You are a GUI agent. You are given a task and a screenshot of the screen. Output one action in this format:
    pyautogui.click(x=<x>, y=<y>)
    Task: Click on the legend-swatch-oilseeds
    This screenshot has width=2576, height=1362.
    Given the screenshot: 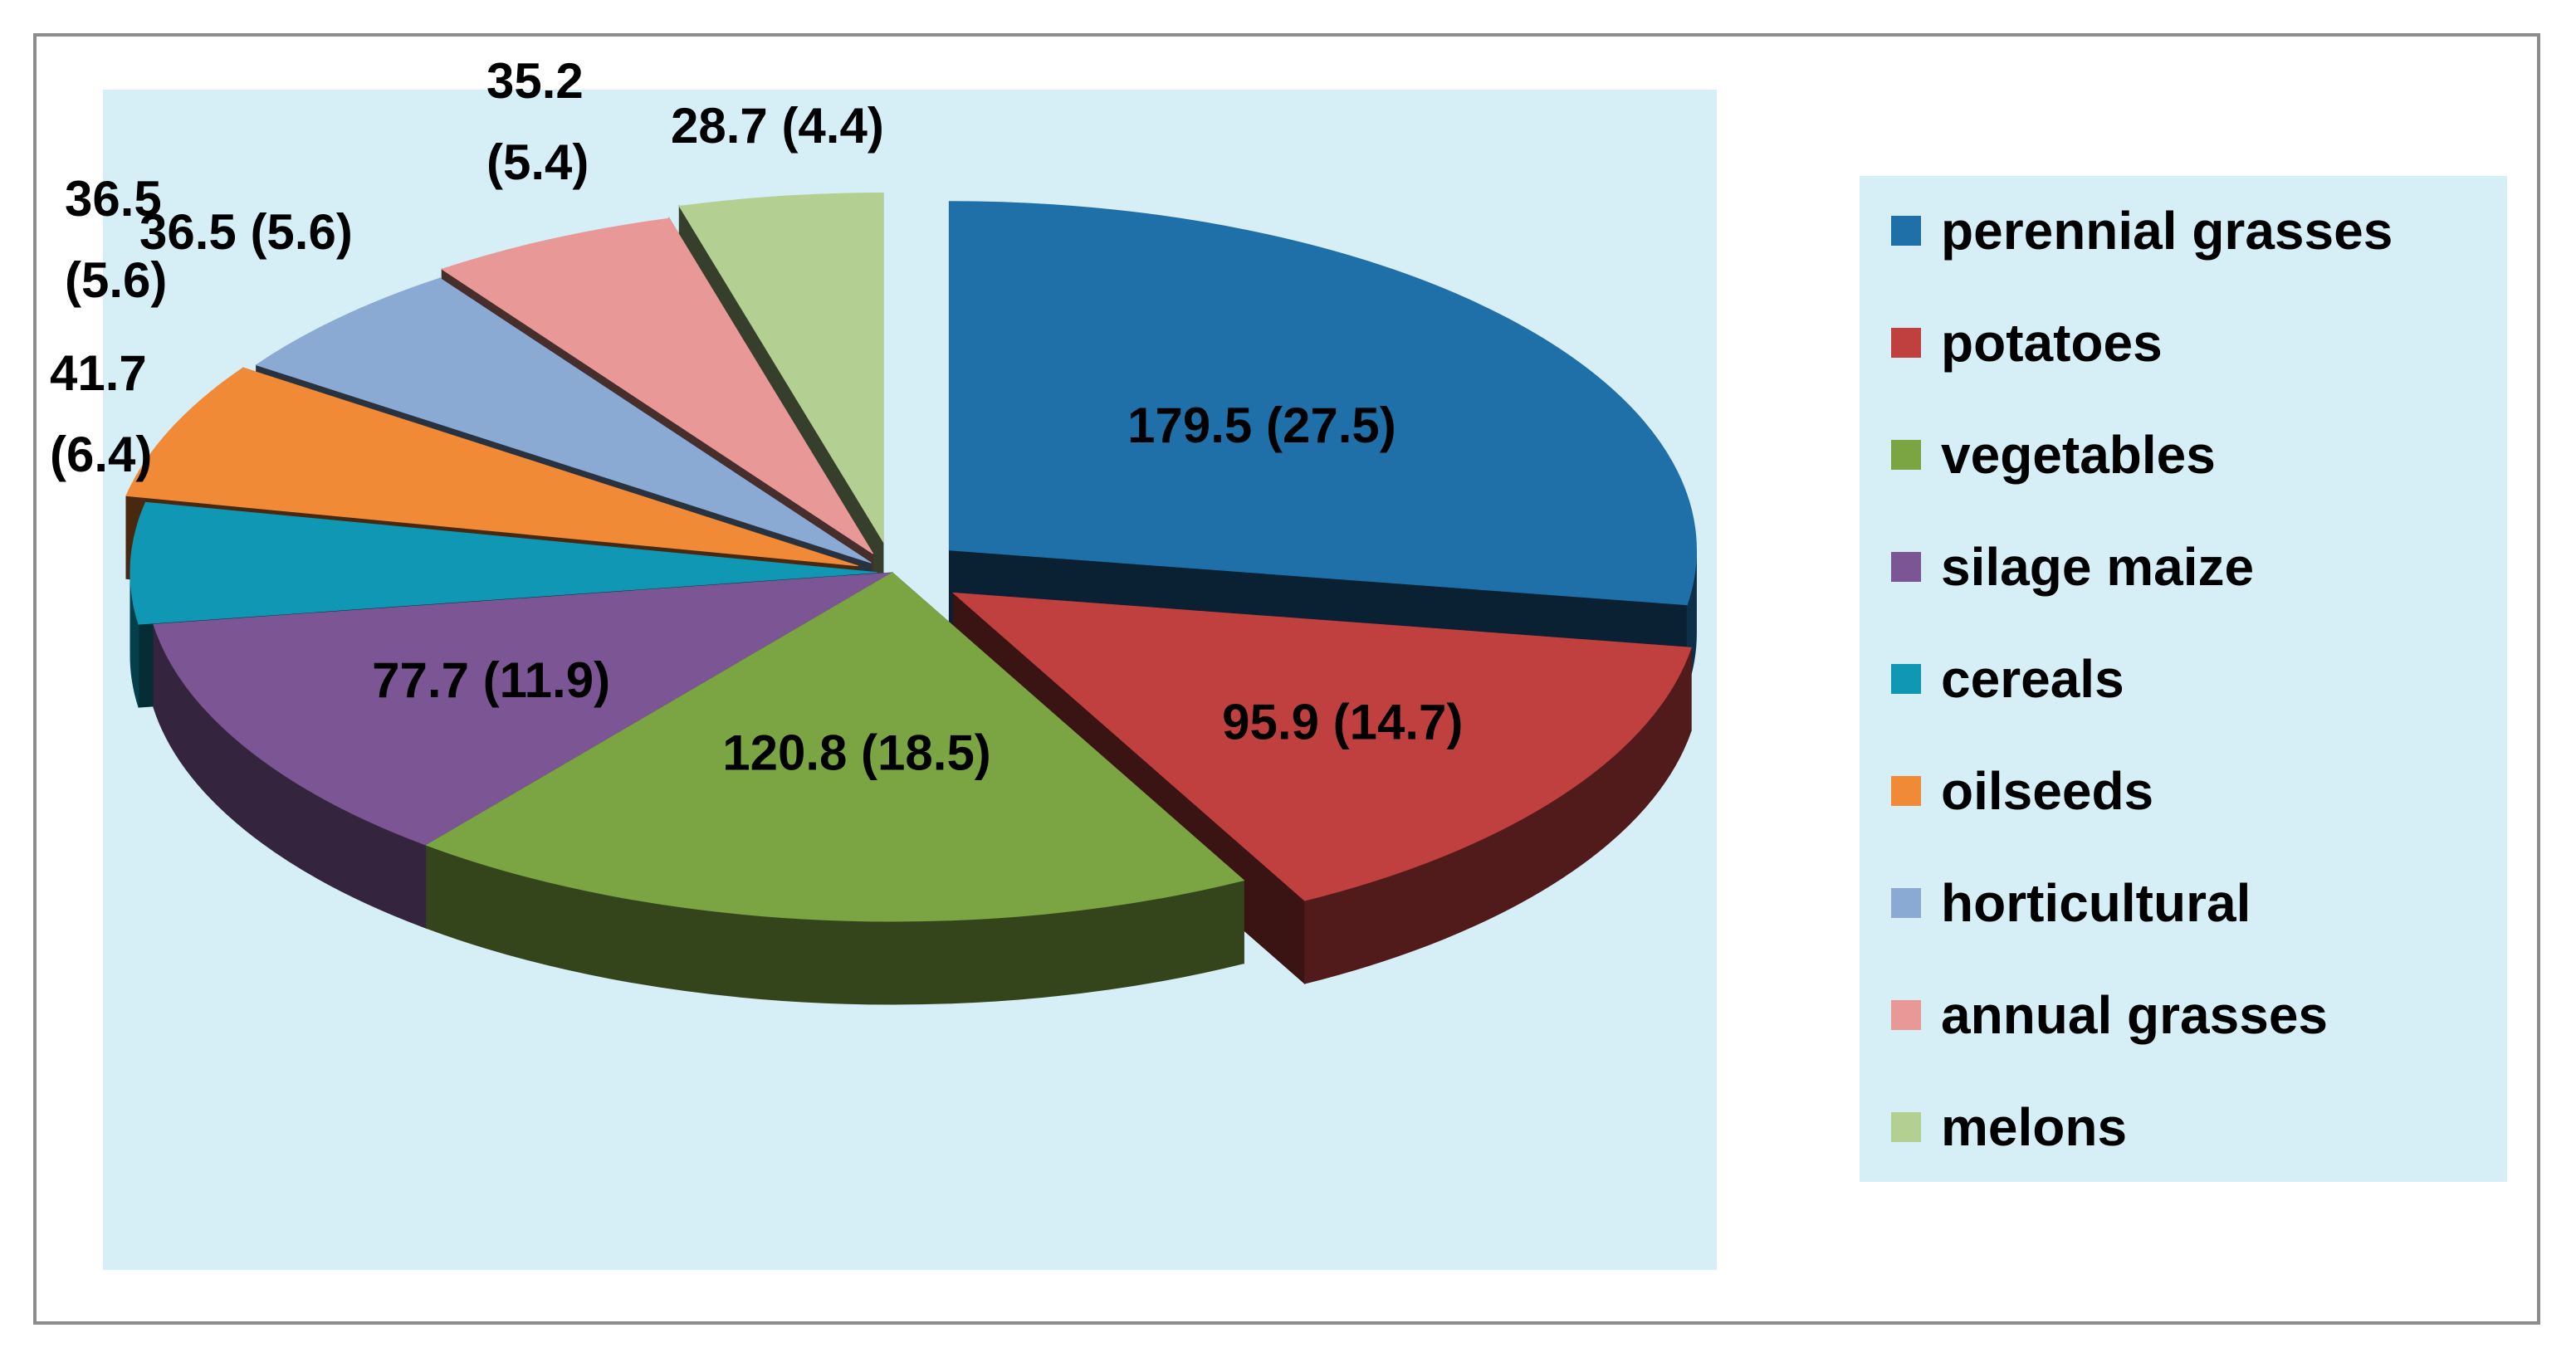 What is the action you would take?
    pyautogui.click(x=1906, y=791)
    